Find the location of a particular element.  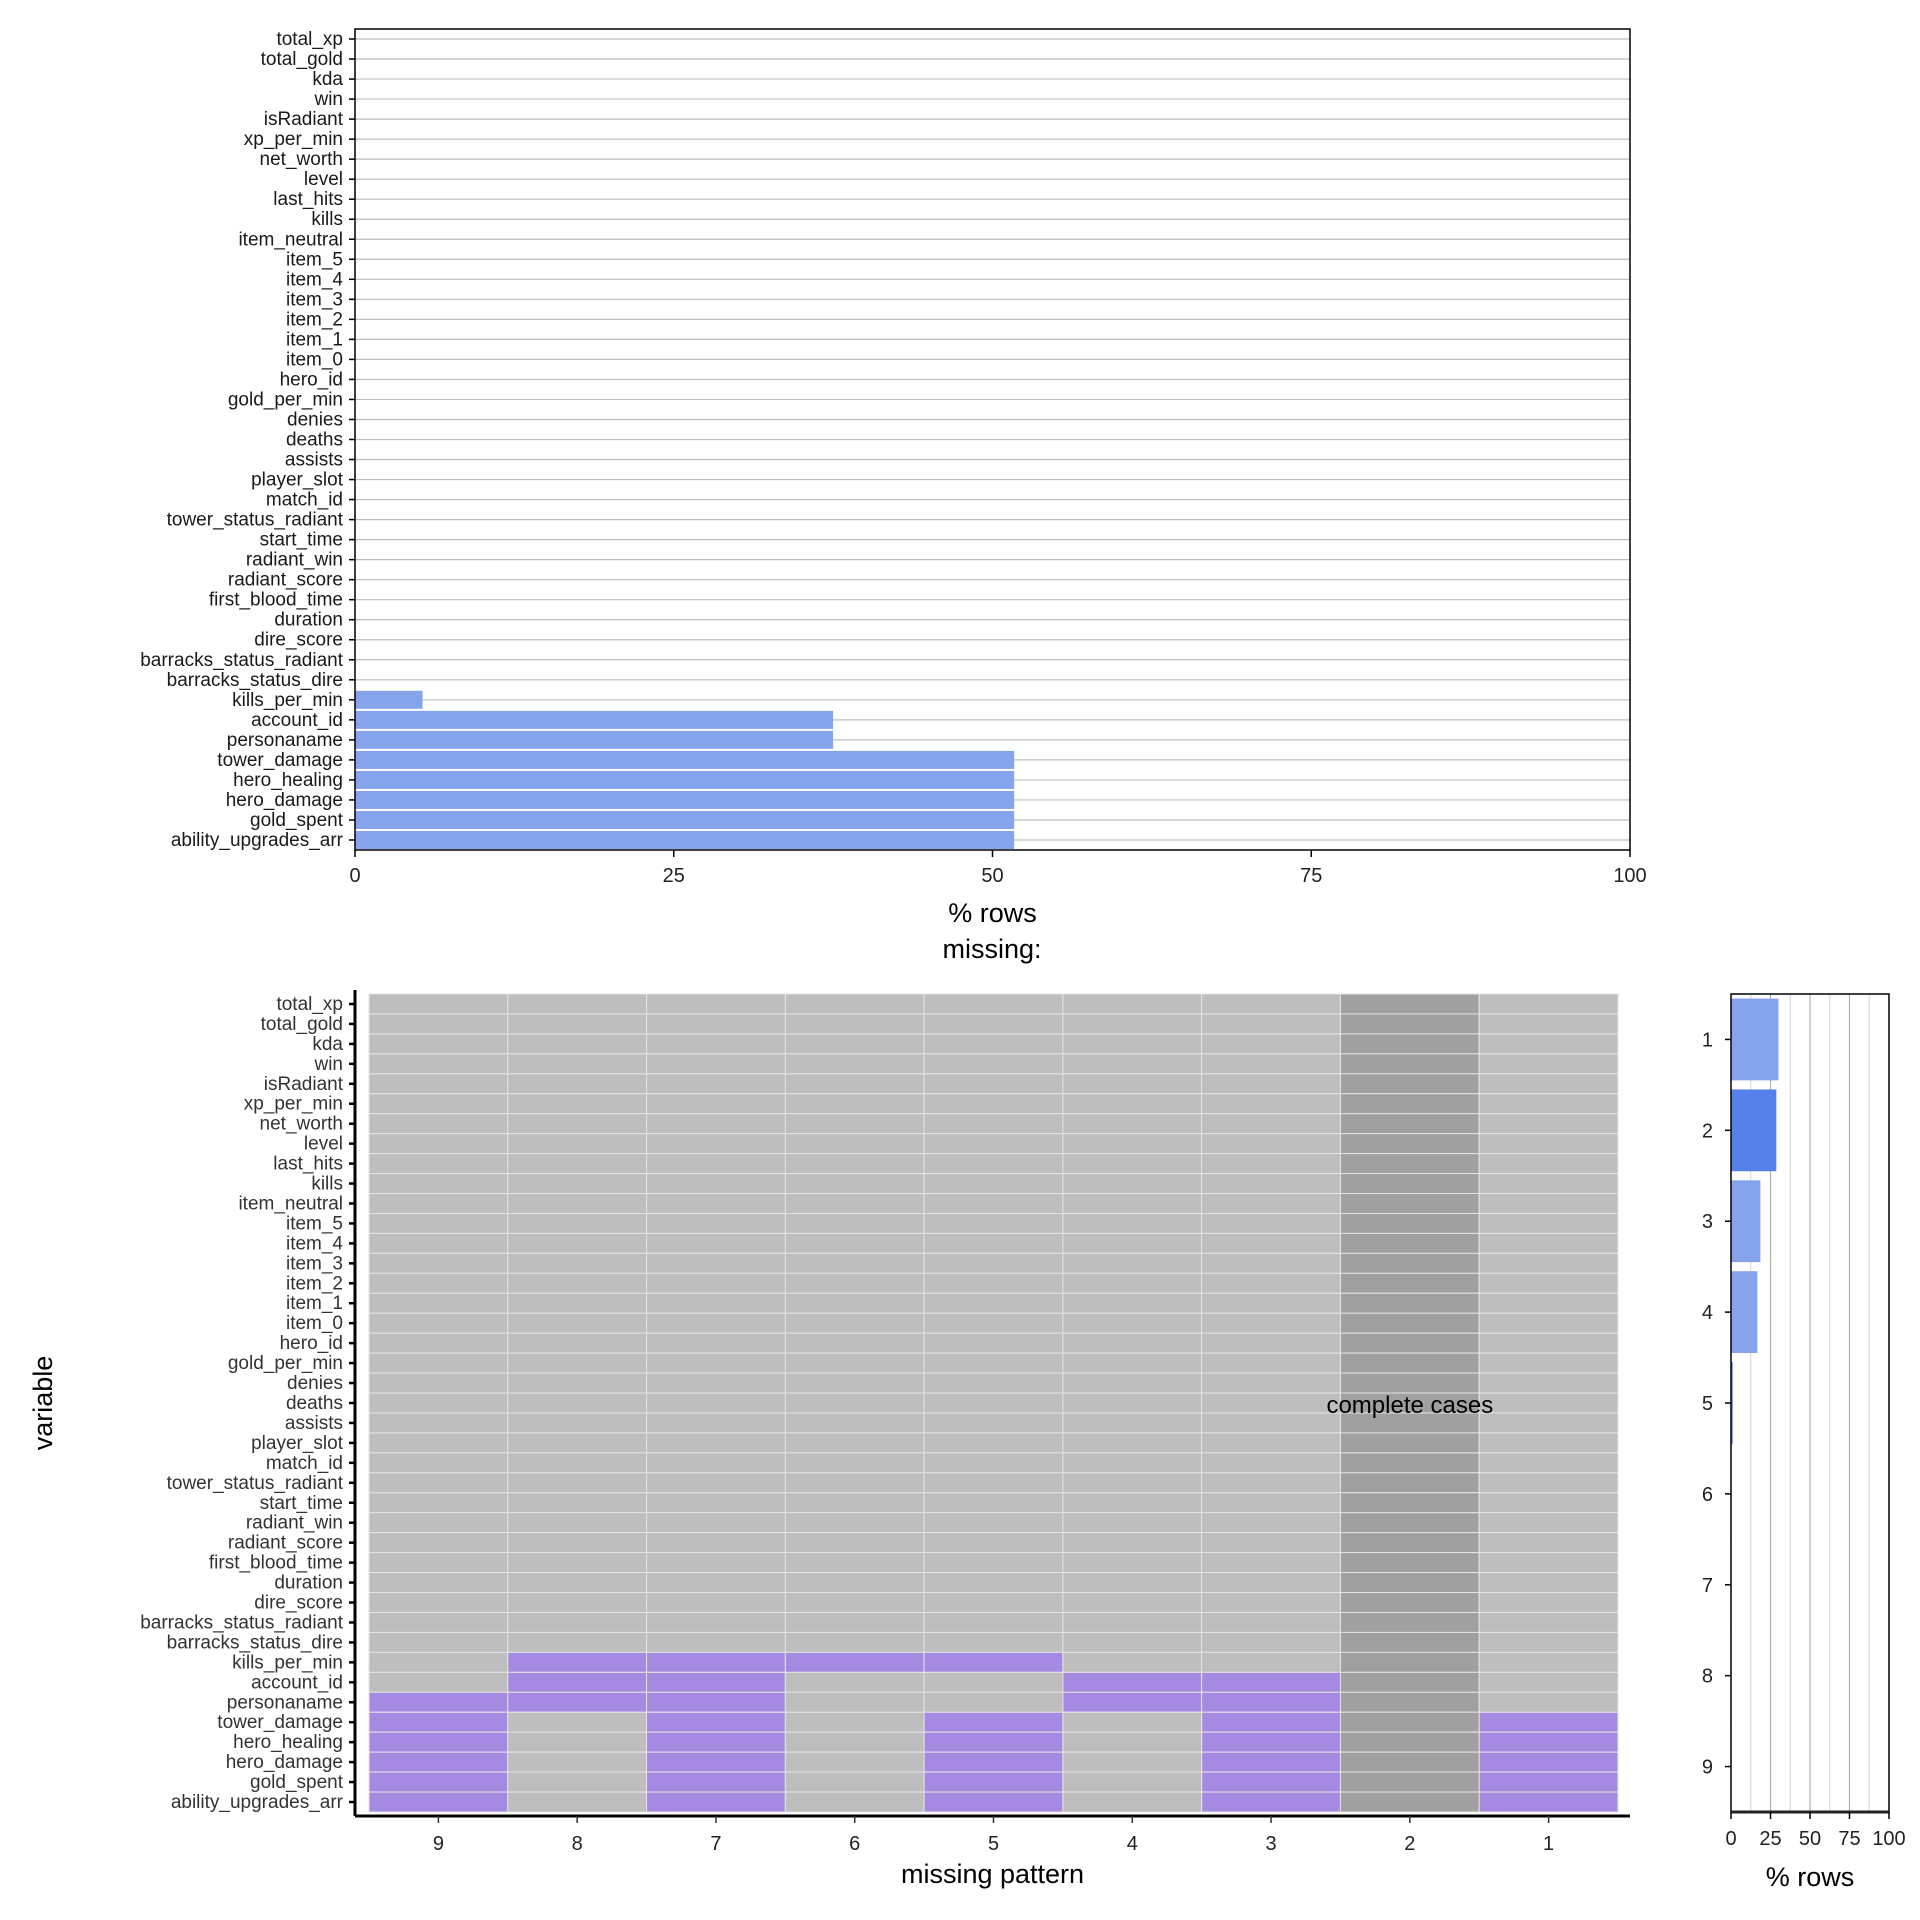

y-tick-label: item_0 is located at coordinates (314, 359).